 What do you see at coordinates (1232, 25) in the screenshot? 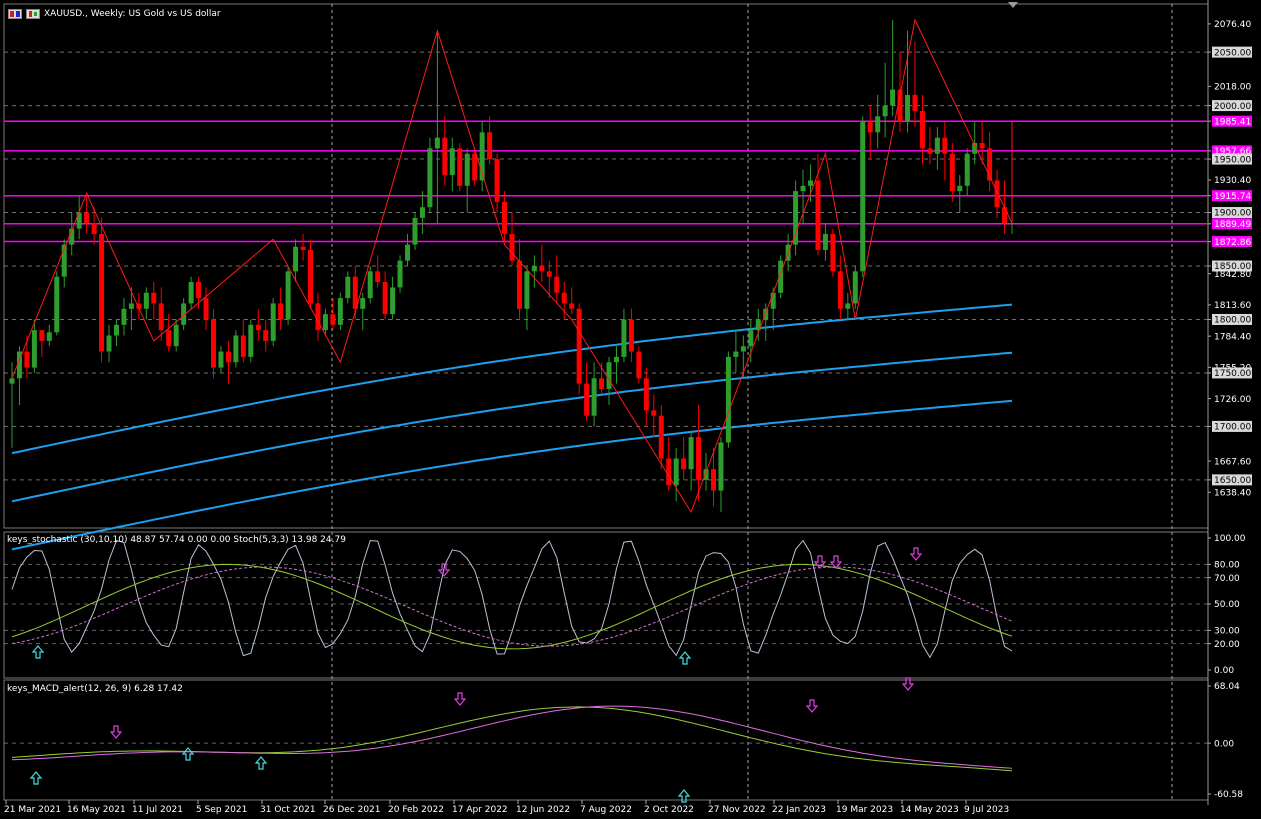
I see `price-tick-label: 2076.40` at bounding box center [1232, 25].